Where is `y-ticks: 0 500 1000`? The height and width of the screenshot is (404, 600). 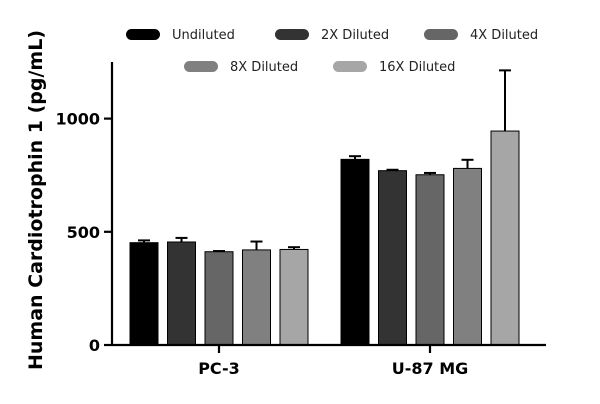
y-ticks: 0 500 1000 is located at coordinates (83, 232).